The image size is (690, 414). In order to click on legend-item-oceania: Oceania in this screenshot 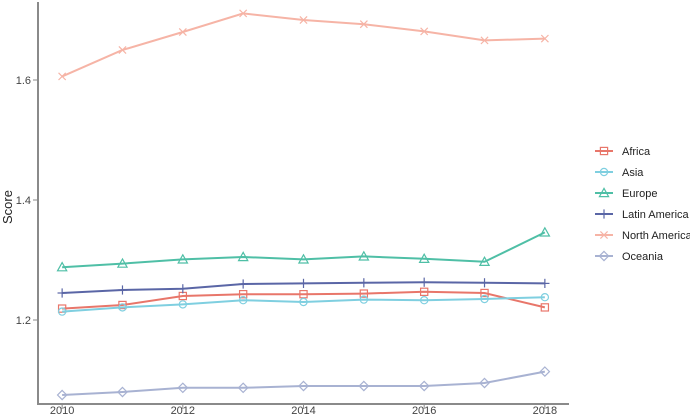, I will do `click(629, 256)`.